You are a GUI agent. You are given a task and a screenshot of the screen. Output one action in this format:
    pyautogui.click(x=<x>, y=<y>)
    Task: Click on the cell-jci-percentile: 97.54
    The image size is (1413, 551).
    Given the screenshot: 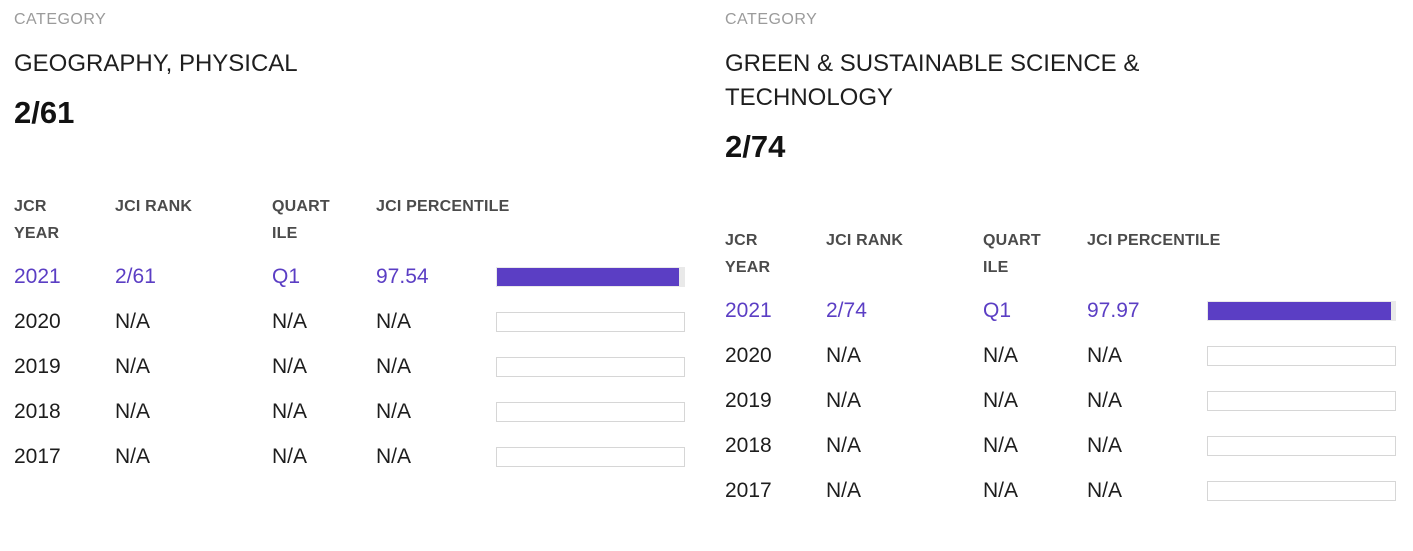 What is the action you would take?
    pyautogui.click(x=402, y=276)
    